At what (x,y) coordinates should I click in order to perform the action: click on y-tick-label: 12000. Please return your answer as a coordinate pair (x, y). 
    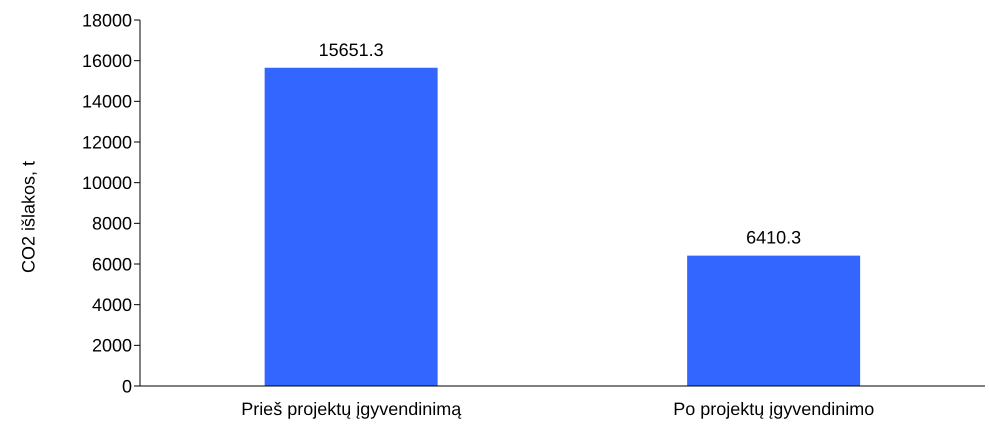
    Looking at the image, I should click on (107, 142).